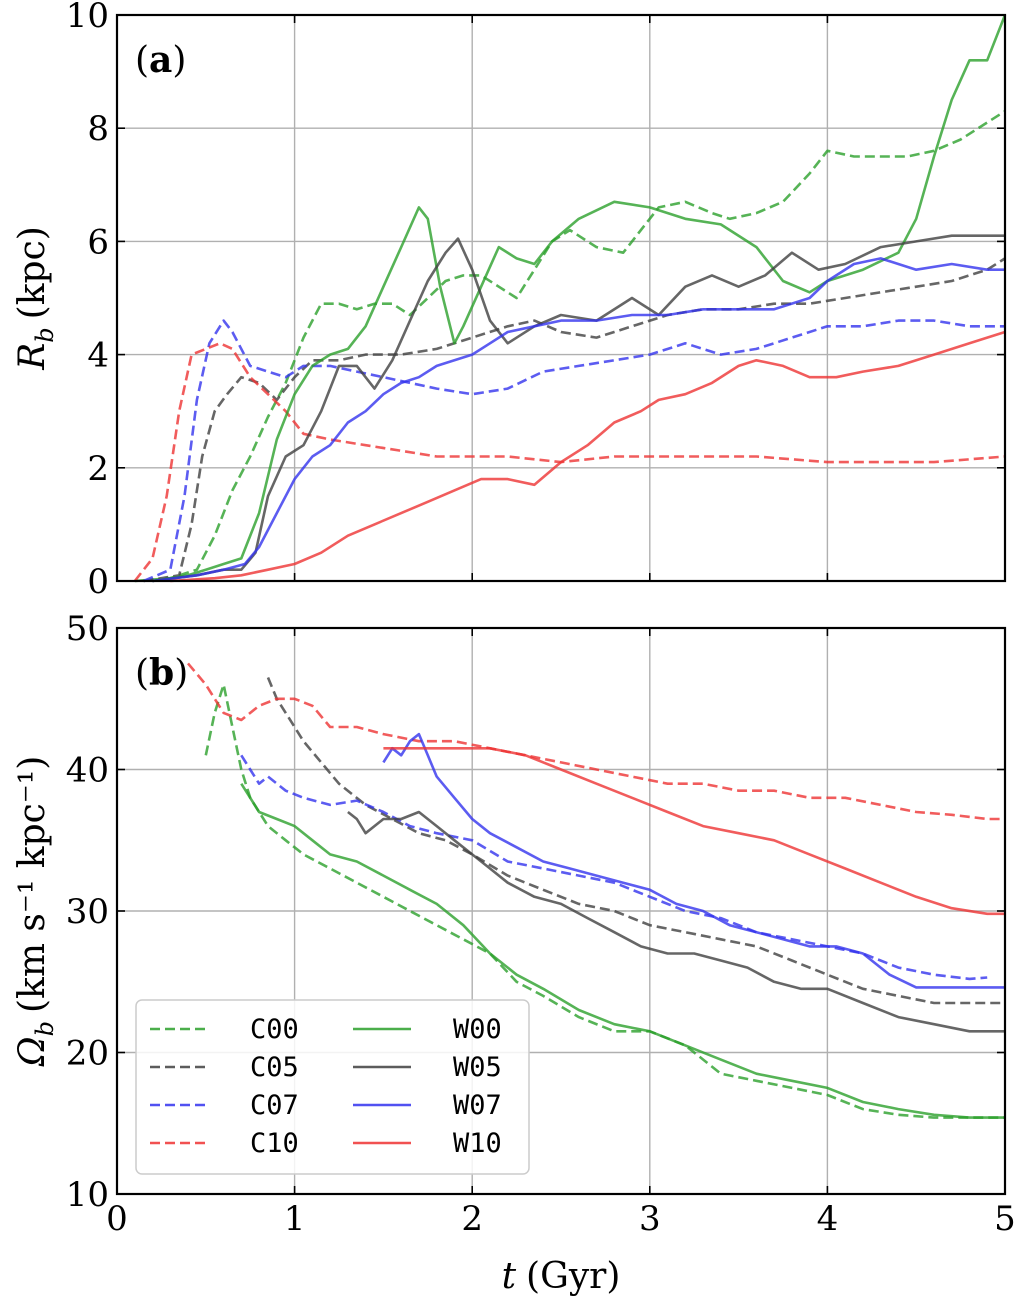 The height and width of the screenshot is (1301, 1015). I want to click on ylabel-a-sub: b, so click(45, 334).